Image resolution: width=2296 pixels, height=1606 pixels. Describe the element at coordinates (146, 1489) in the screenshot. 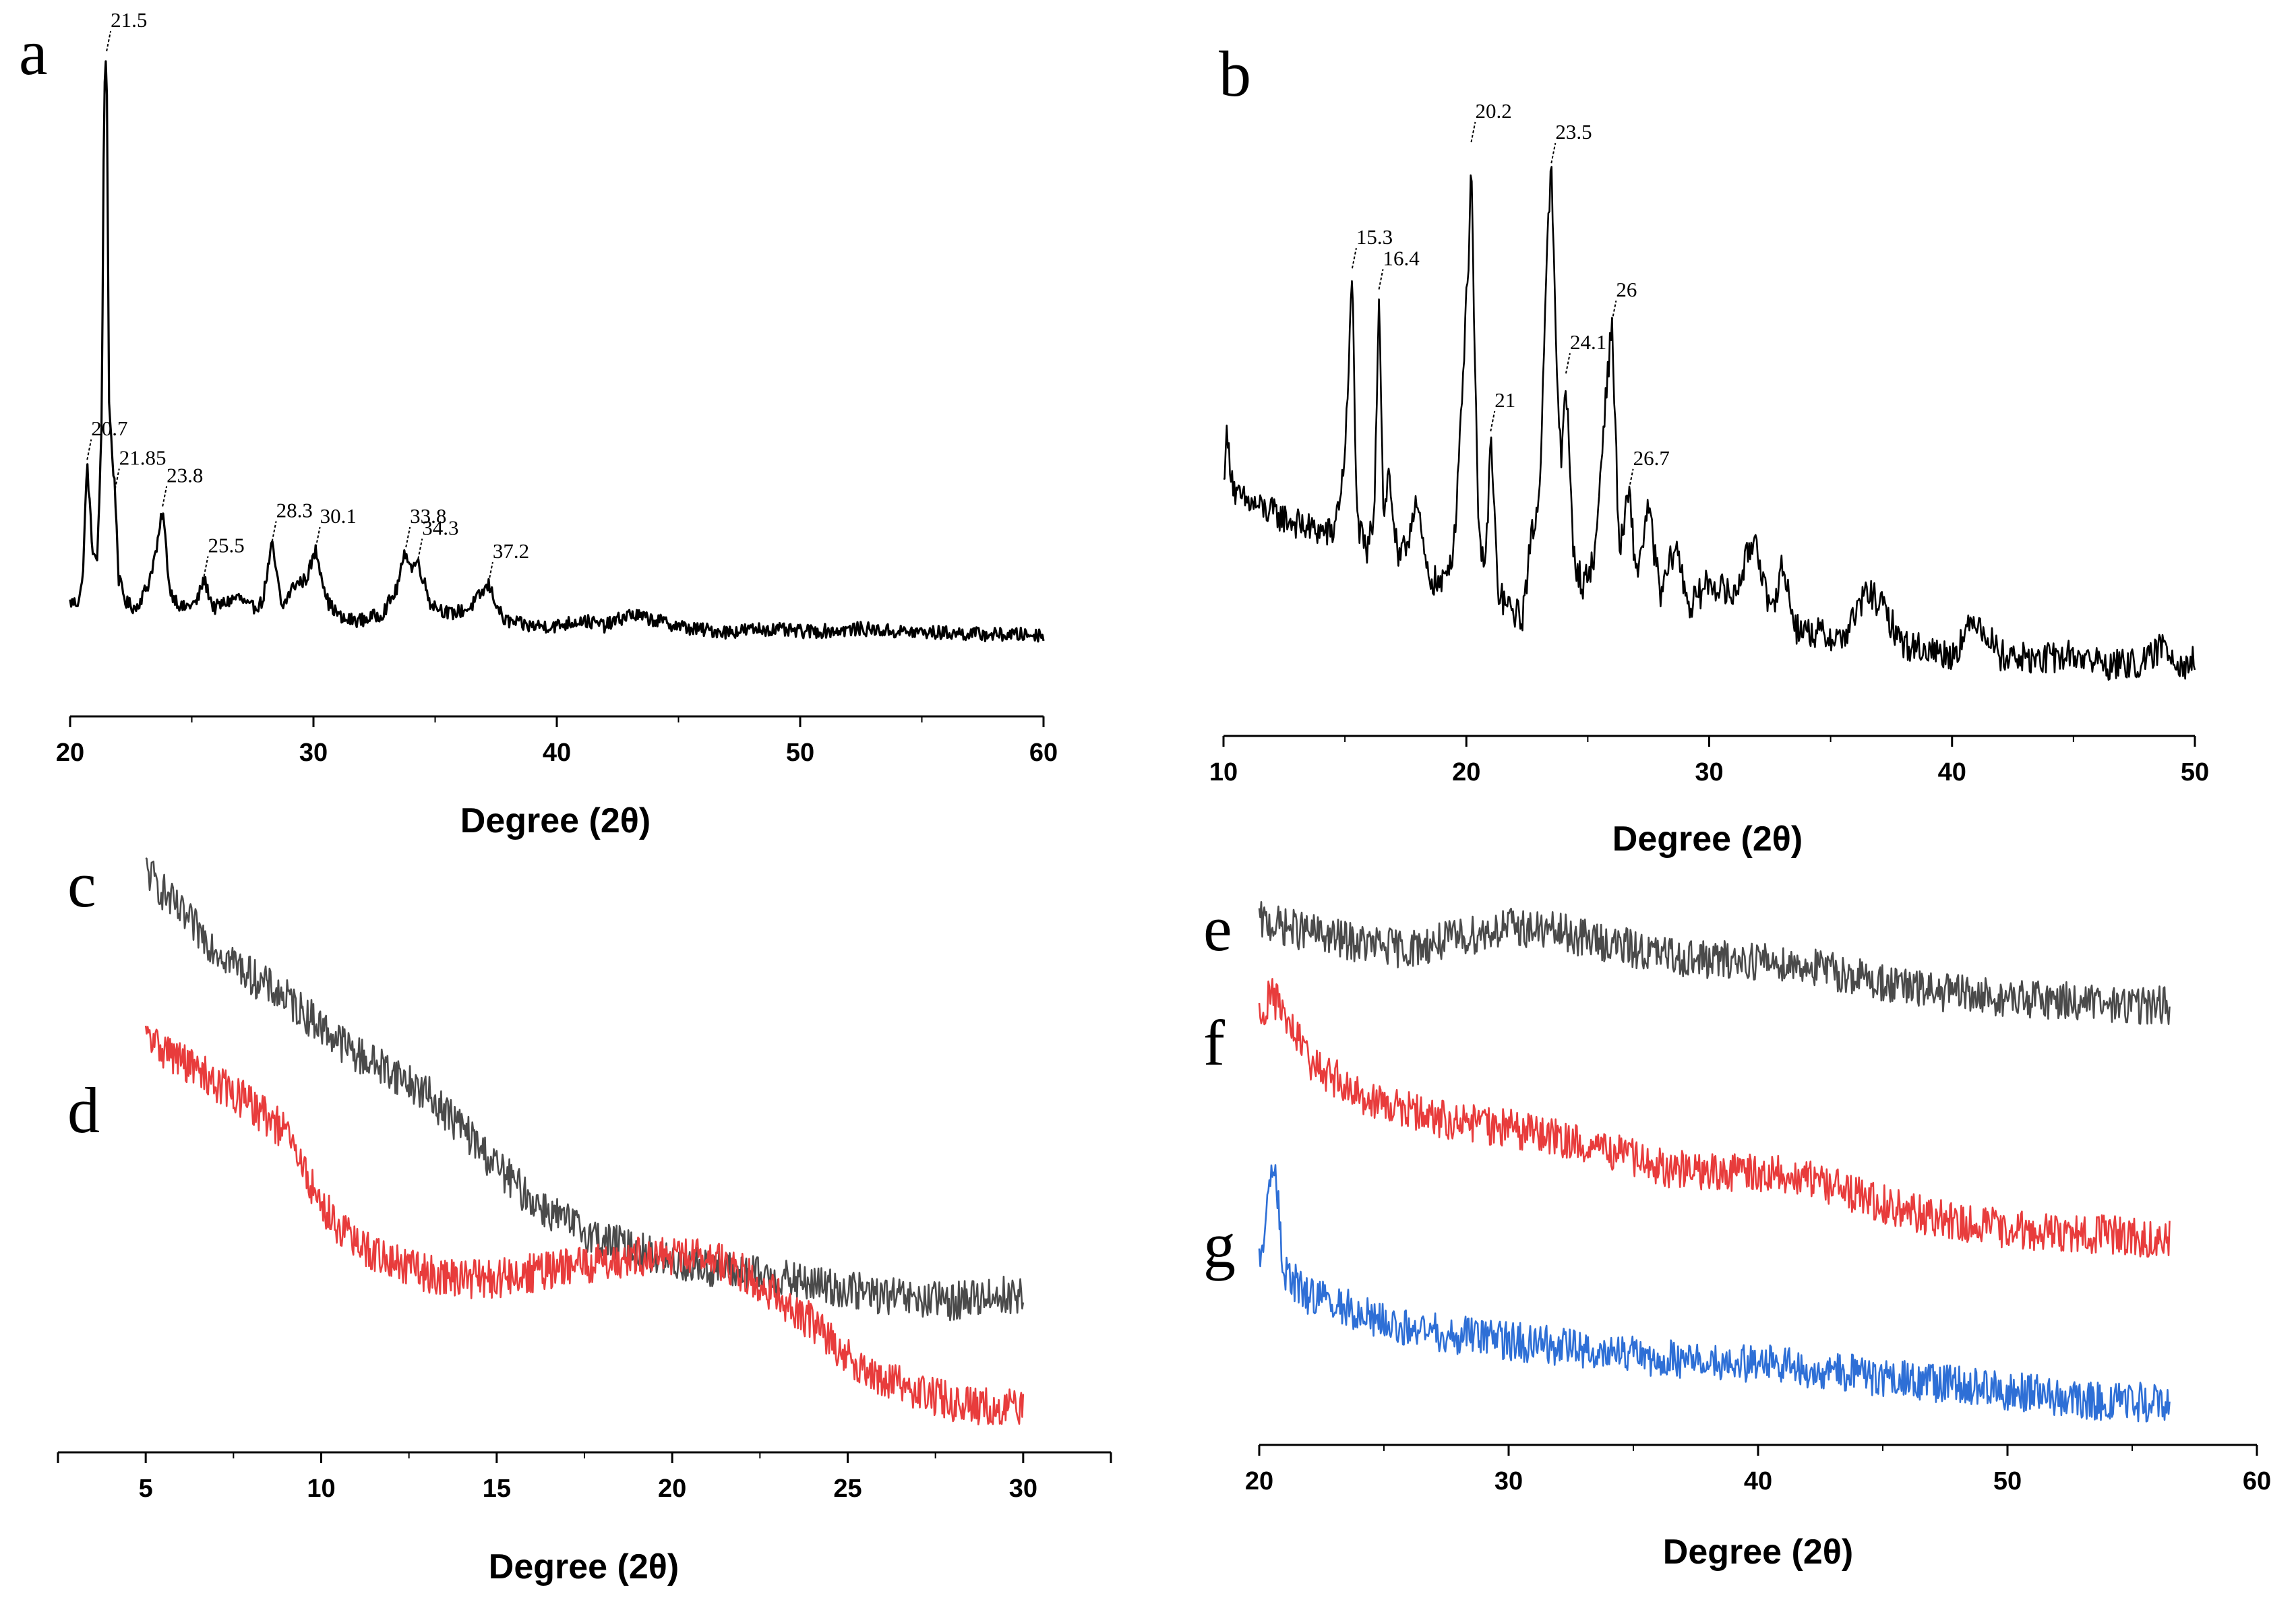

I see `x-tick-label: 5` at that location.